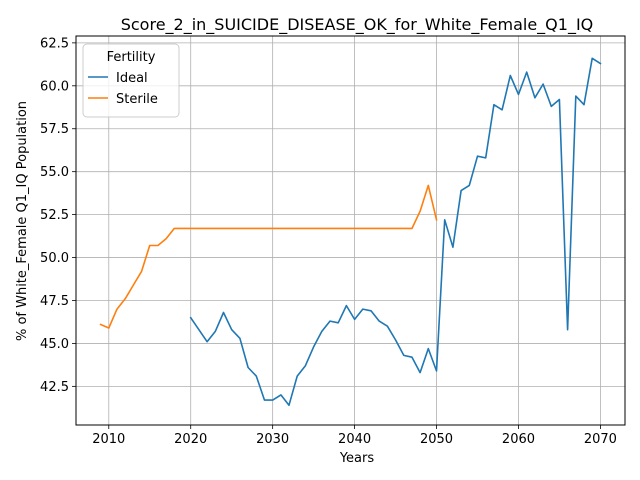  What do you see at coordinates (22, 221) in the screenshot?
I see `y-axis-label: % of White_Female Q1_IQ Population` at bounding box center [22, 221].